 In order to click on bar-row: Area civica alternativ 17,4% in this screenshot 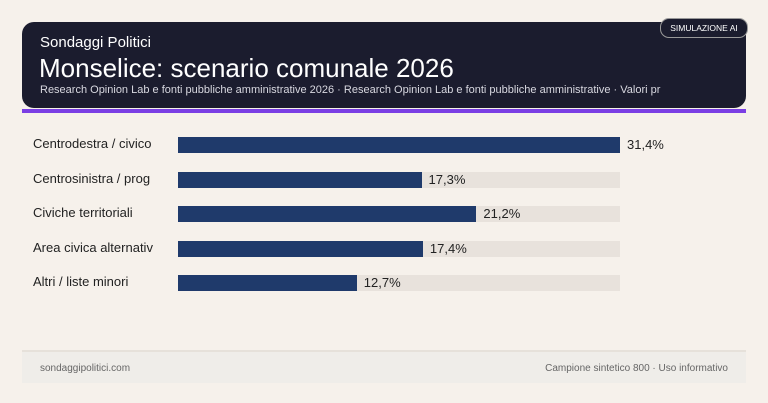, I will do `click(384, 249)`.